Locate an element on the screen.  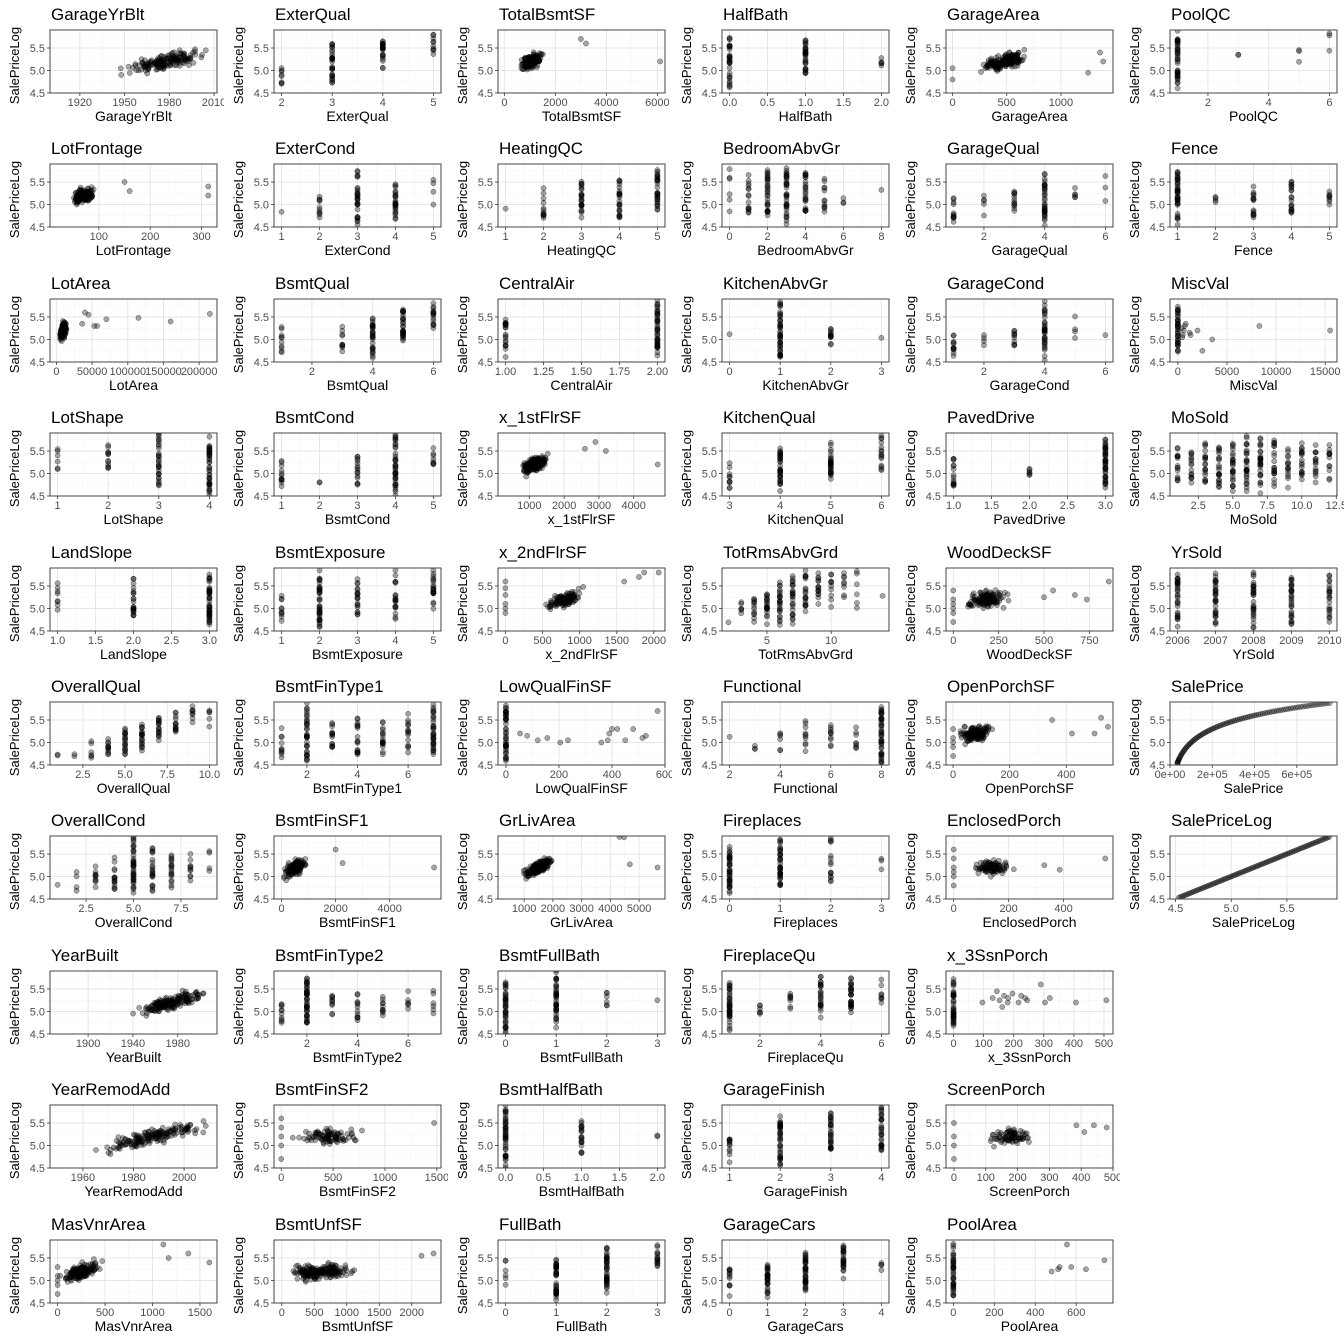
panel-border is located at coordinates (1029, 195).